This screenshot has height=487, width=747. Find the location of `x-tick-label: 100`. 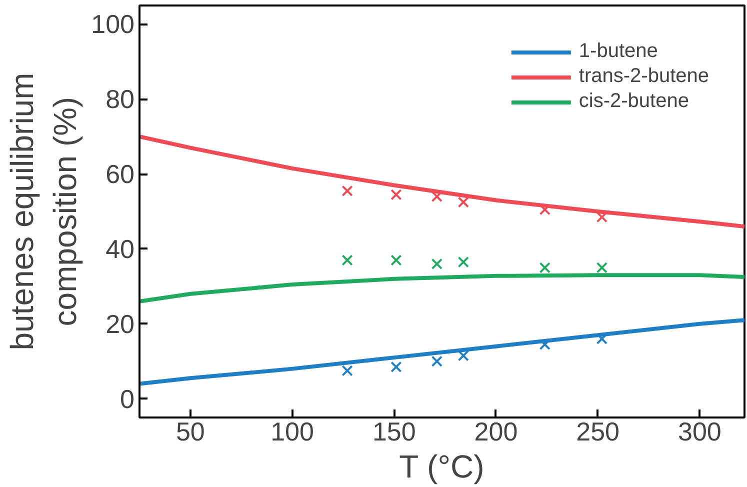

x-tick-label: 100 is located at coordinates (292, 431).